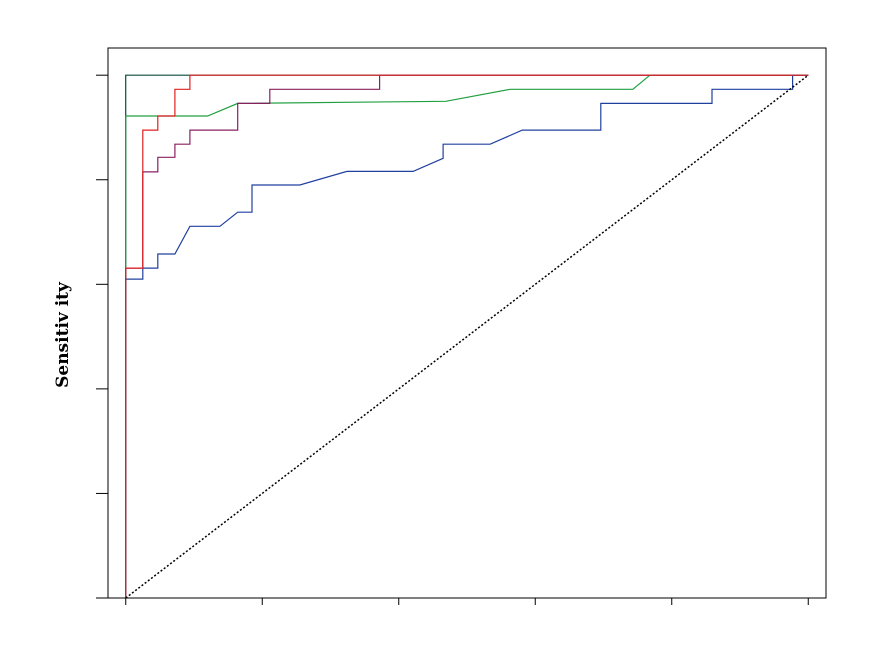 The height and width of the screenshot is (655, 889). Describe the element at coordinates (63, 334) in the screenshot. I see `y-axis-label: Sensitiv ity` at that location.